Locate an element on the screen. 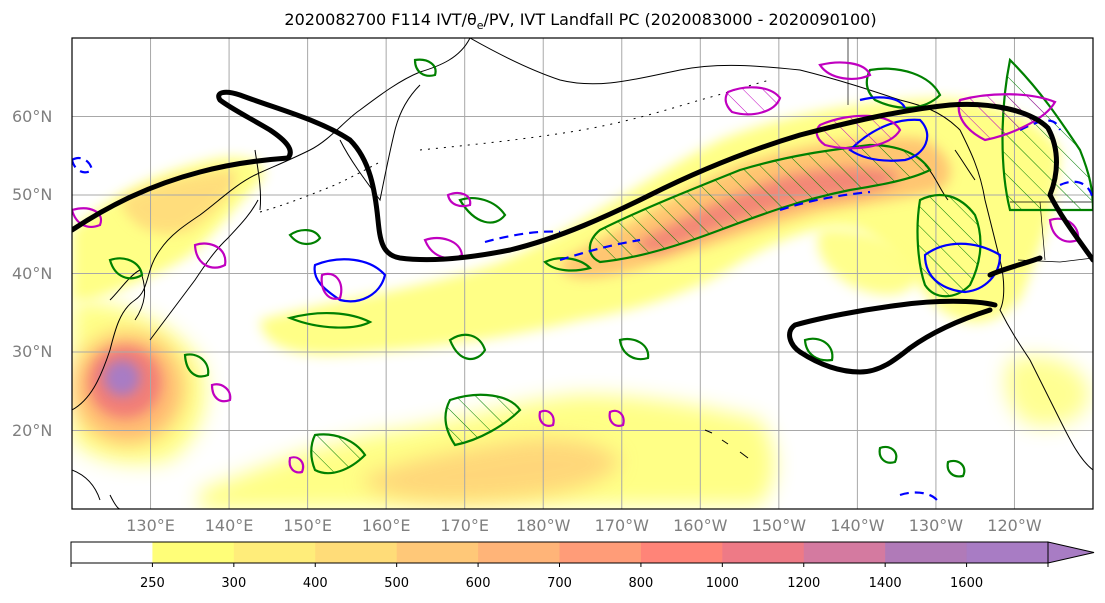 This screenshot has width=1105, height=603. coast-kurils is located at coordinates (320, 187).